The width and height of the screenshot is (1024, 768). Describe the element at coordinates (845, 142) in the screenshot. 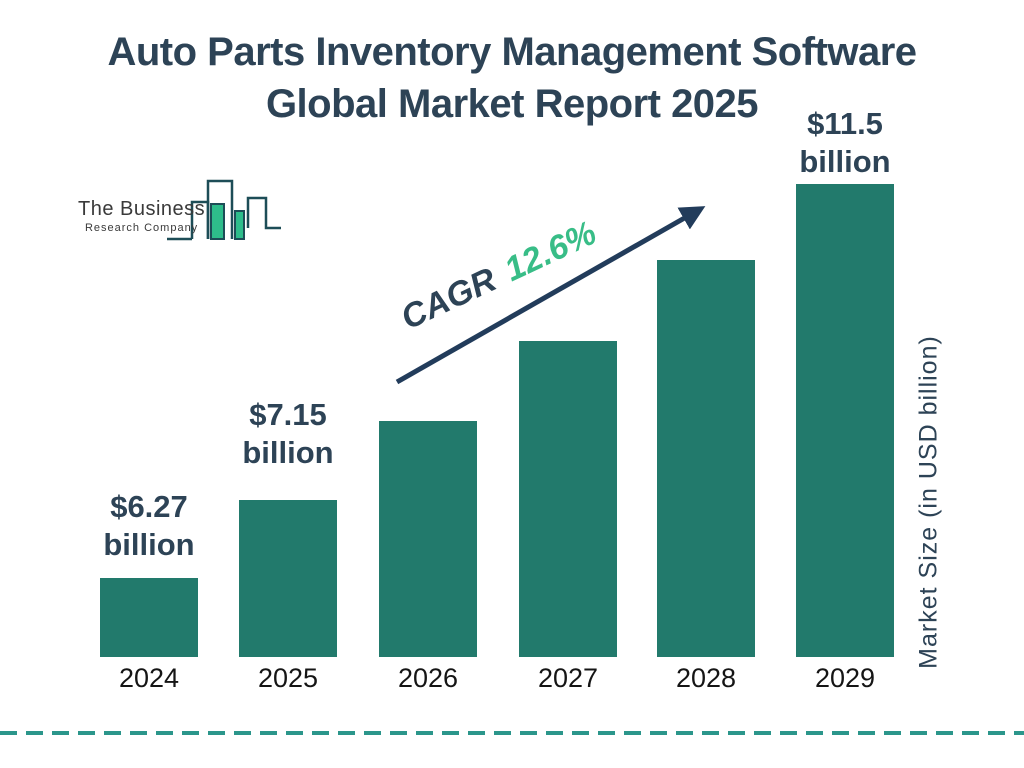

I see `value-label-2029: $11.5 billion` at that location.